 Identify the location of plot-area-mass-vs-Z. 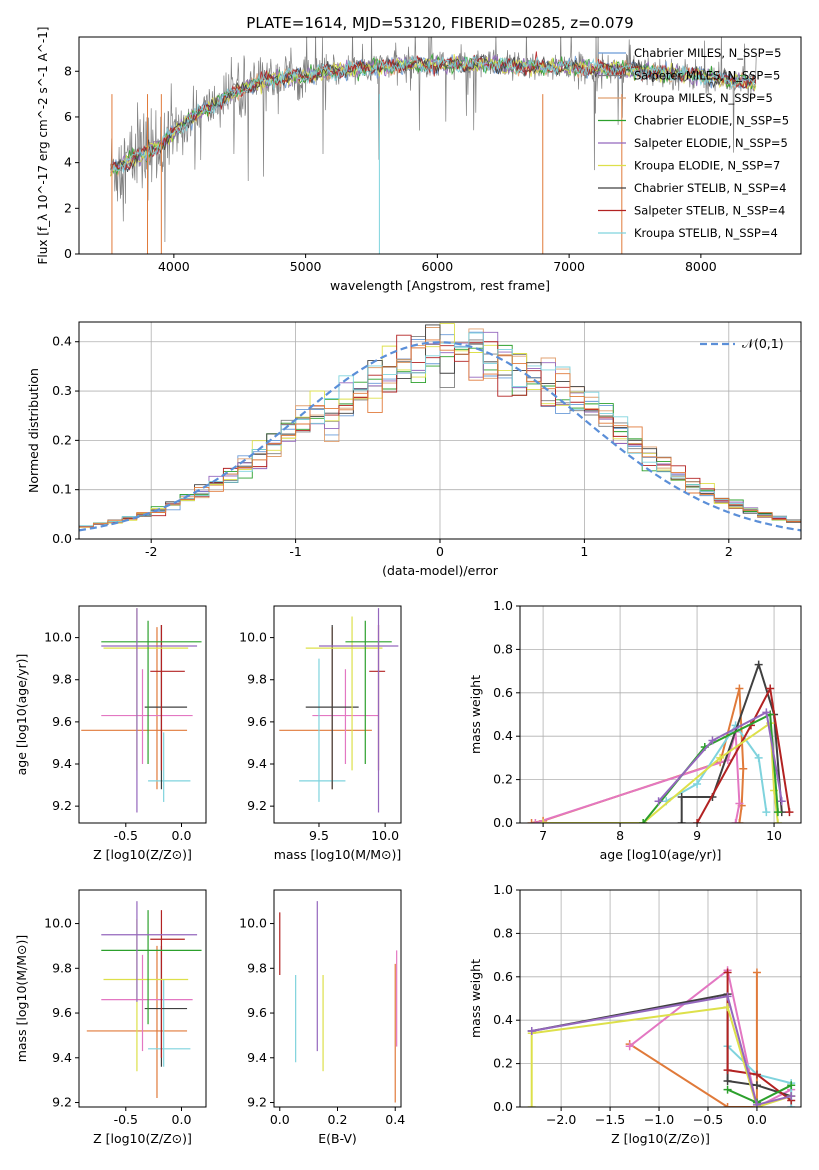
(144, 1000).